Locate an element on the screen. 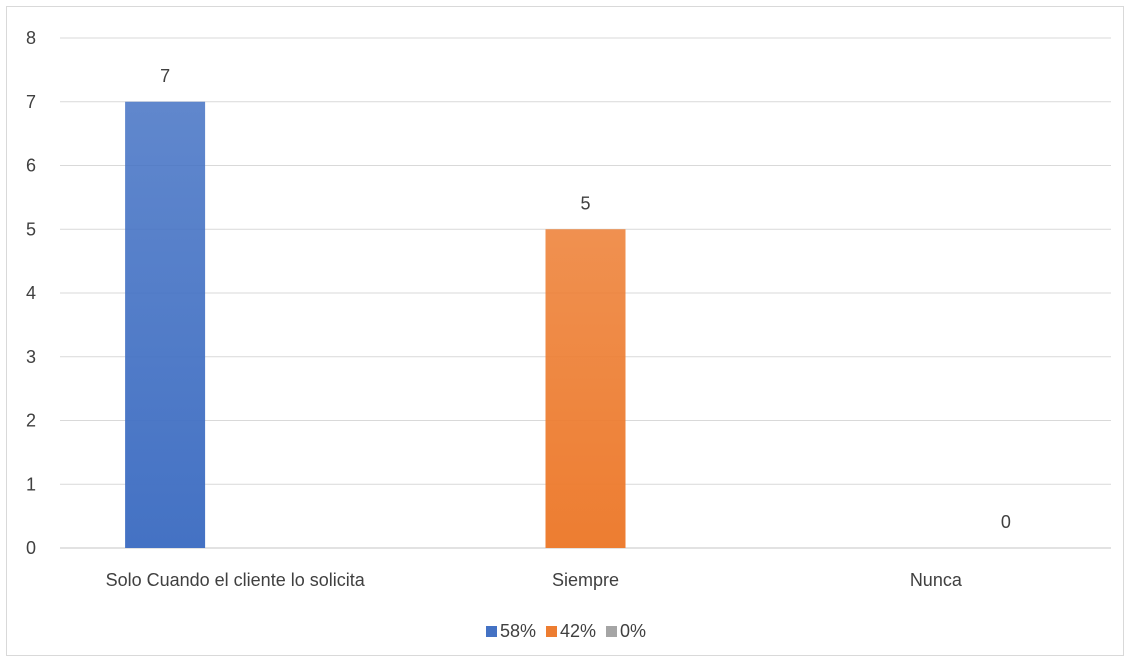 The width and height of the screenshot is (1132, 664). y-tick-label: 1 is located at coordinates (31, 484).